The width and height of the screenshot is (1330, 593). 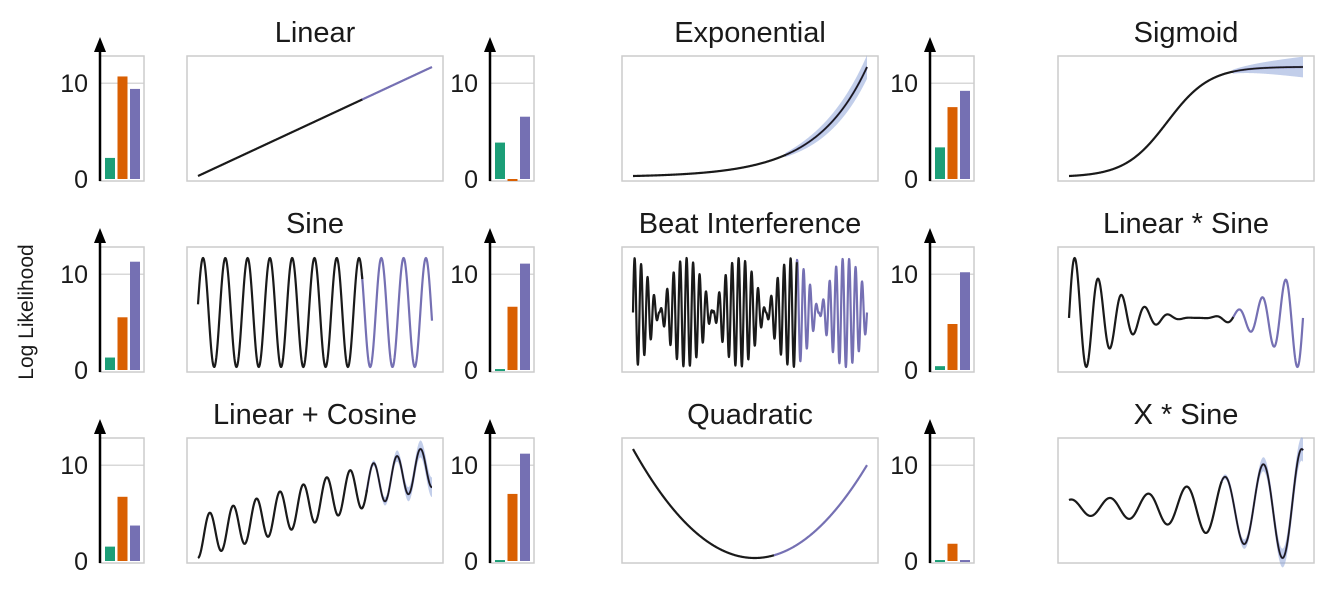 I want to click on panel-exponential: 10 0 Exponential, so click(x=664, y=105).